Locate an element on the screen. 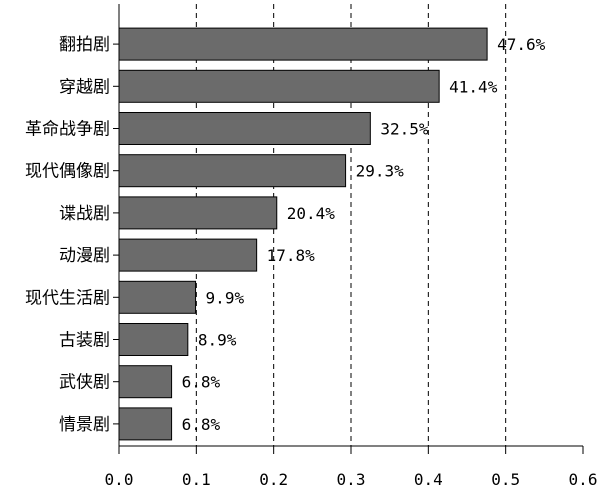 This screenshot has width=600, height=491. x-tick-label: 0.5 is located at coordinates (505, 479).